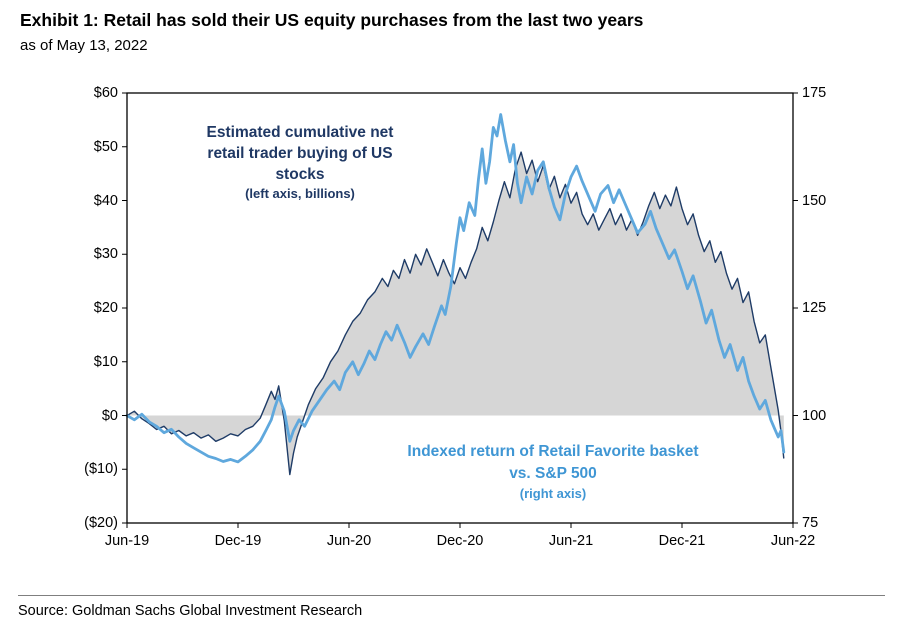 The height and width of the screenshot is (623, 903). I want to click on annotation-line: retail trader buying of US, so click(300, 153).